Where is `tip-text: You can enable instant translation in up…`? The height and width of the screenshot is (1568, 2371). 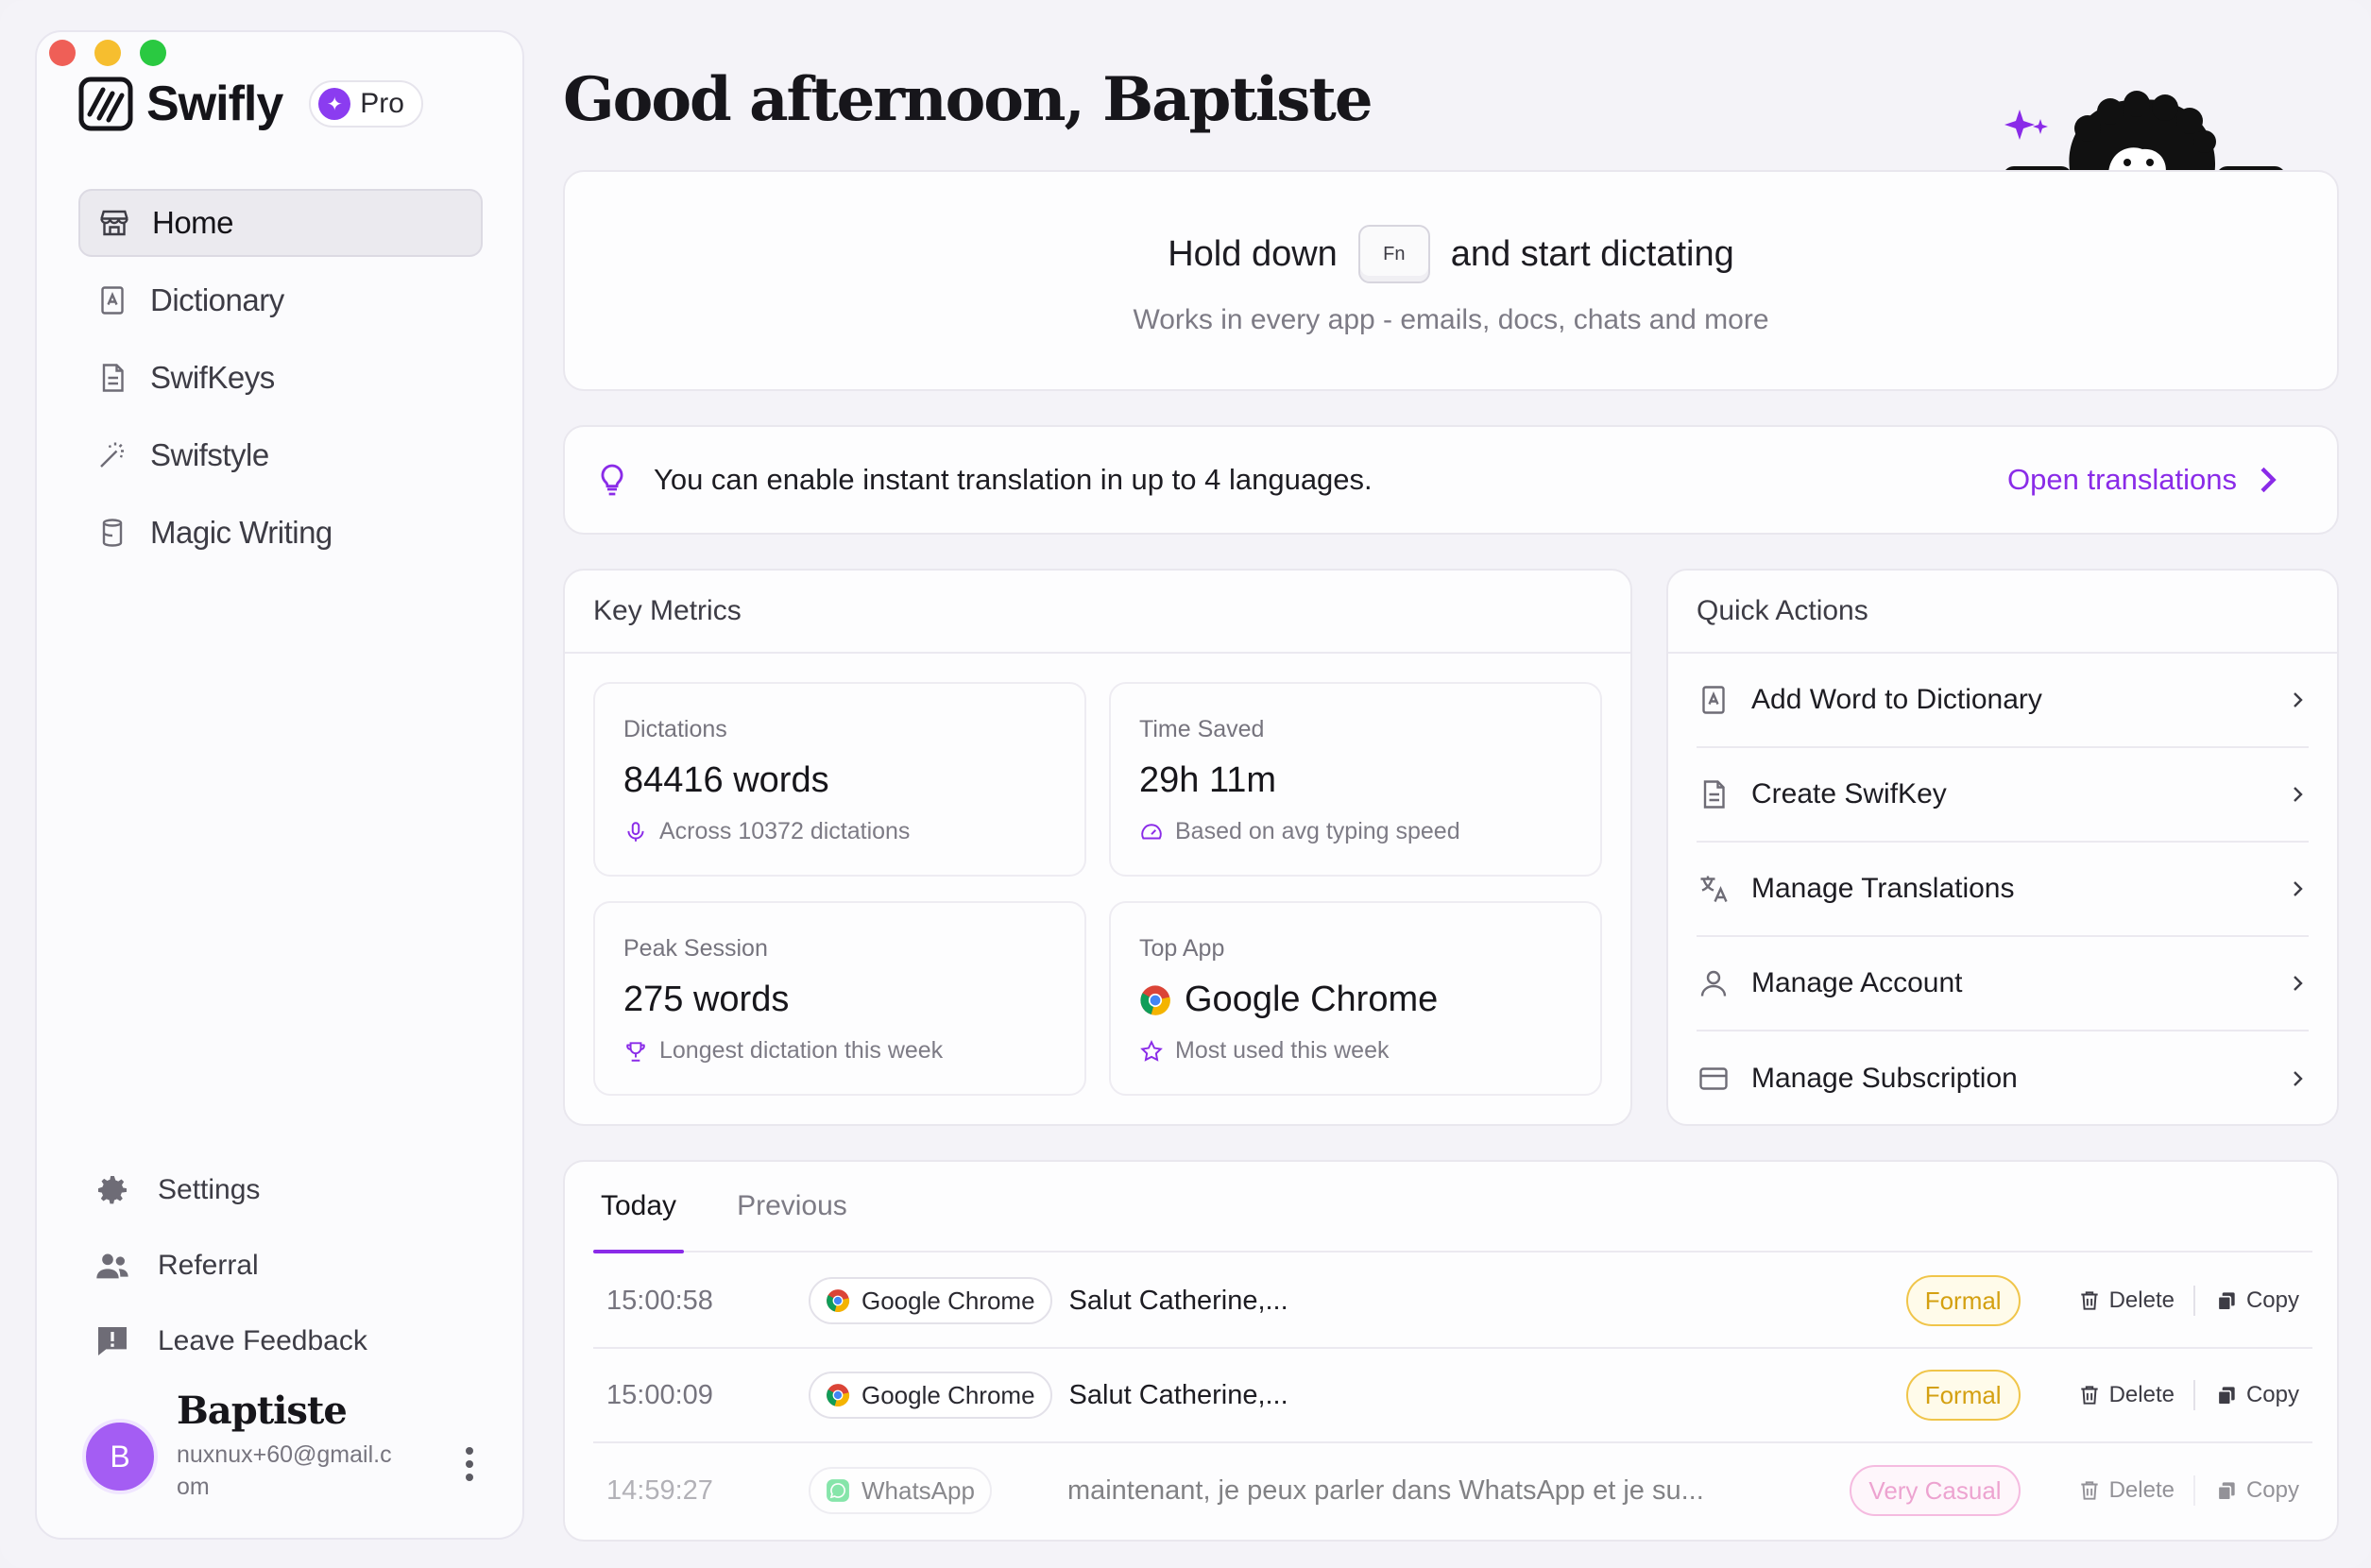 tip-text: You can enable instant translation in up… is located at coordinates (1013, 479).